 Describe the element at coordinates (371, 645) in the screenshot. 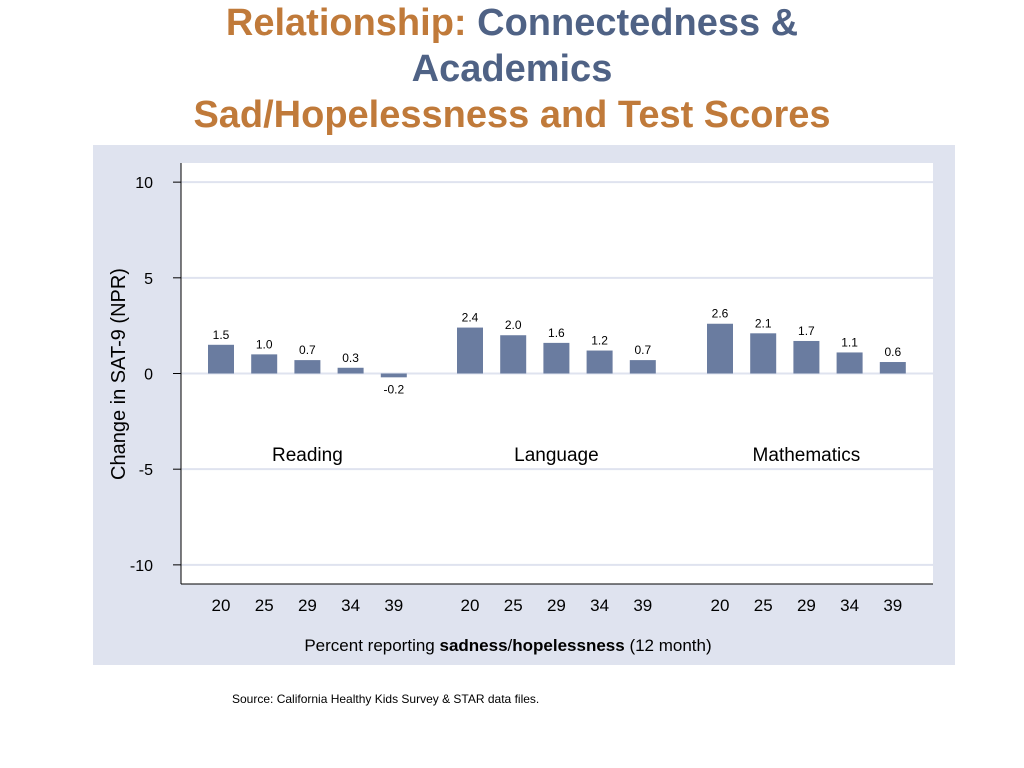

I see `x-axis-label-part: Percent reporting` at that location.